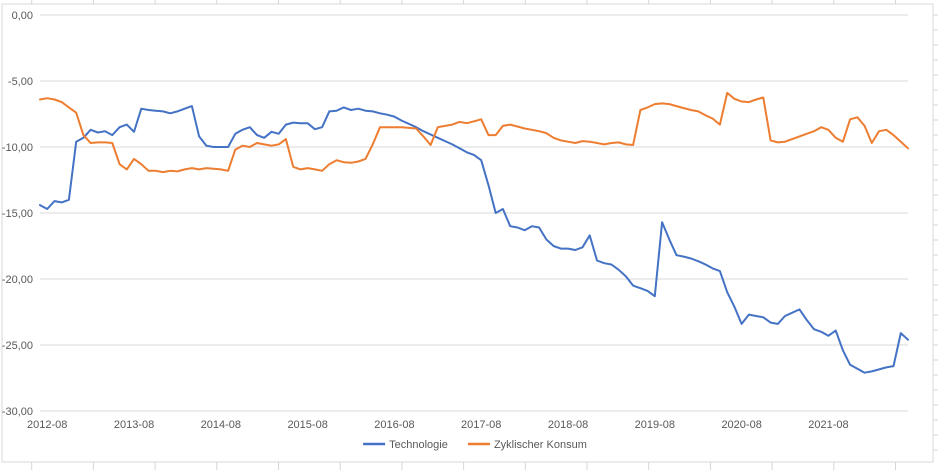 The width and height of the screenshot is (938, 470). I want to click on y-axis-tick-label: 0,00, so click(22, 16).